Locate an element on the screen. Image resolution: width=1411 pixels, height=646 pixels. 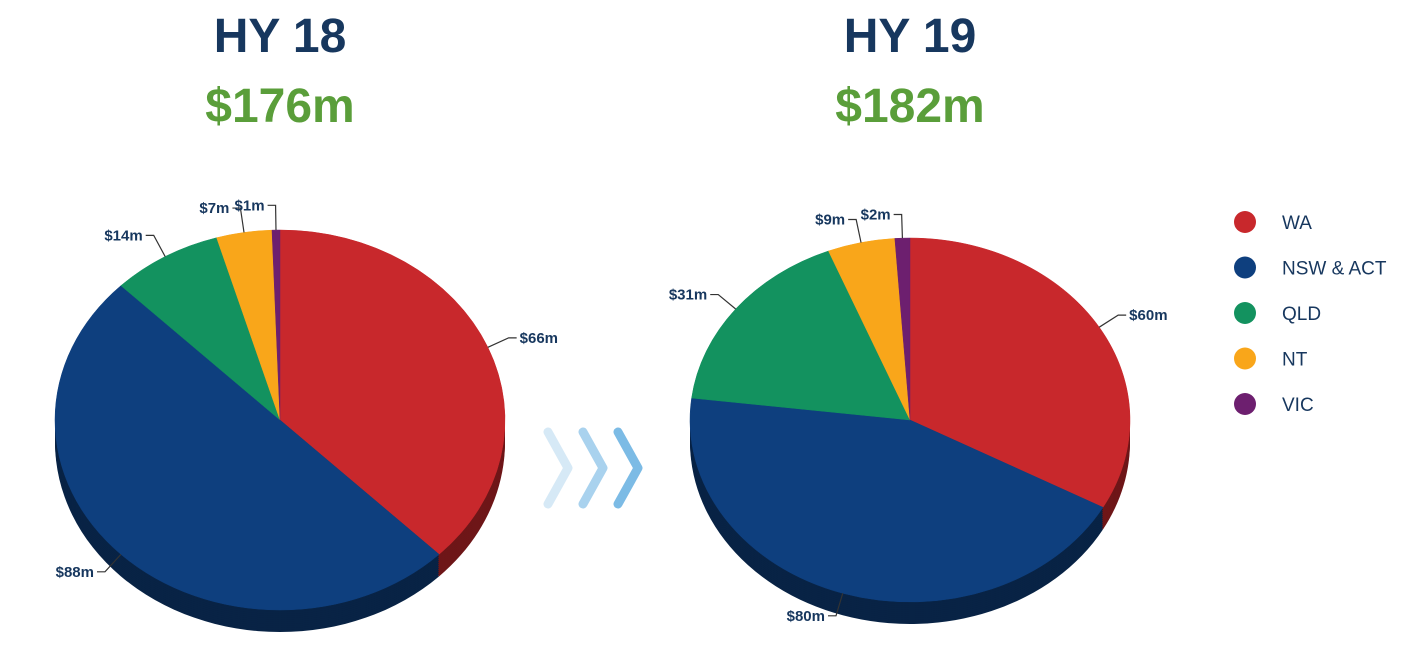
value-label: $14m is located at coordinates (123, 235).